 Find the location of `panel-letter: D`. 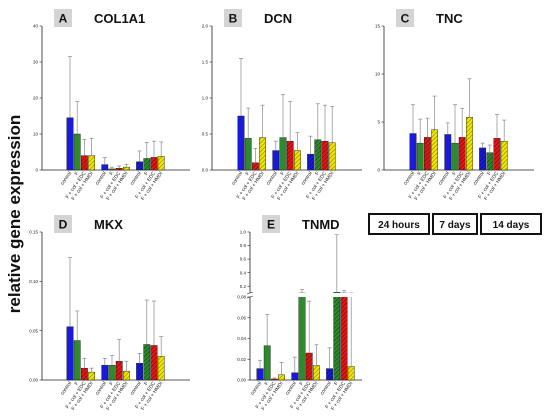

panel-letter: D is located at coordinates (63, 225).